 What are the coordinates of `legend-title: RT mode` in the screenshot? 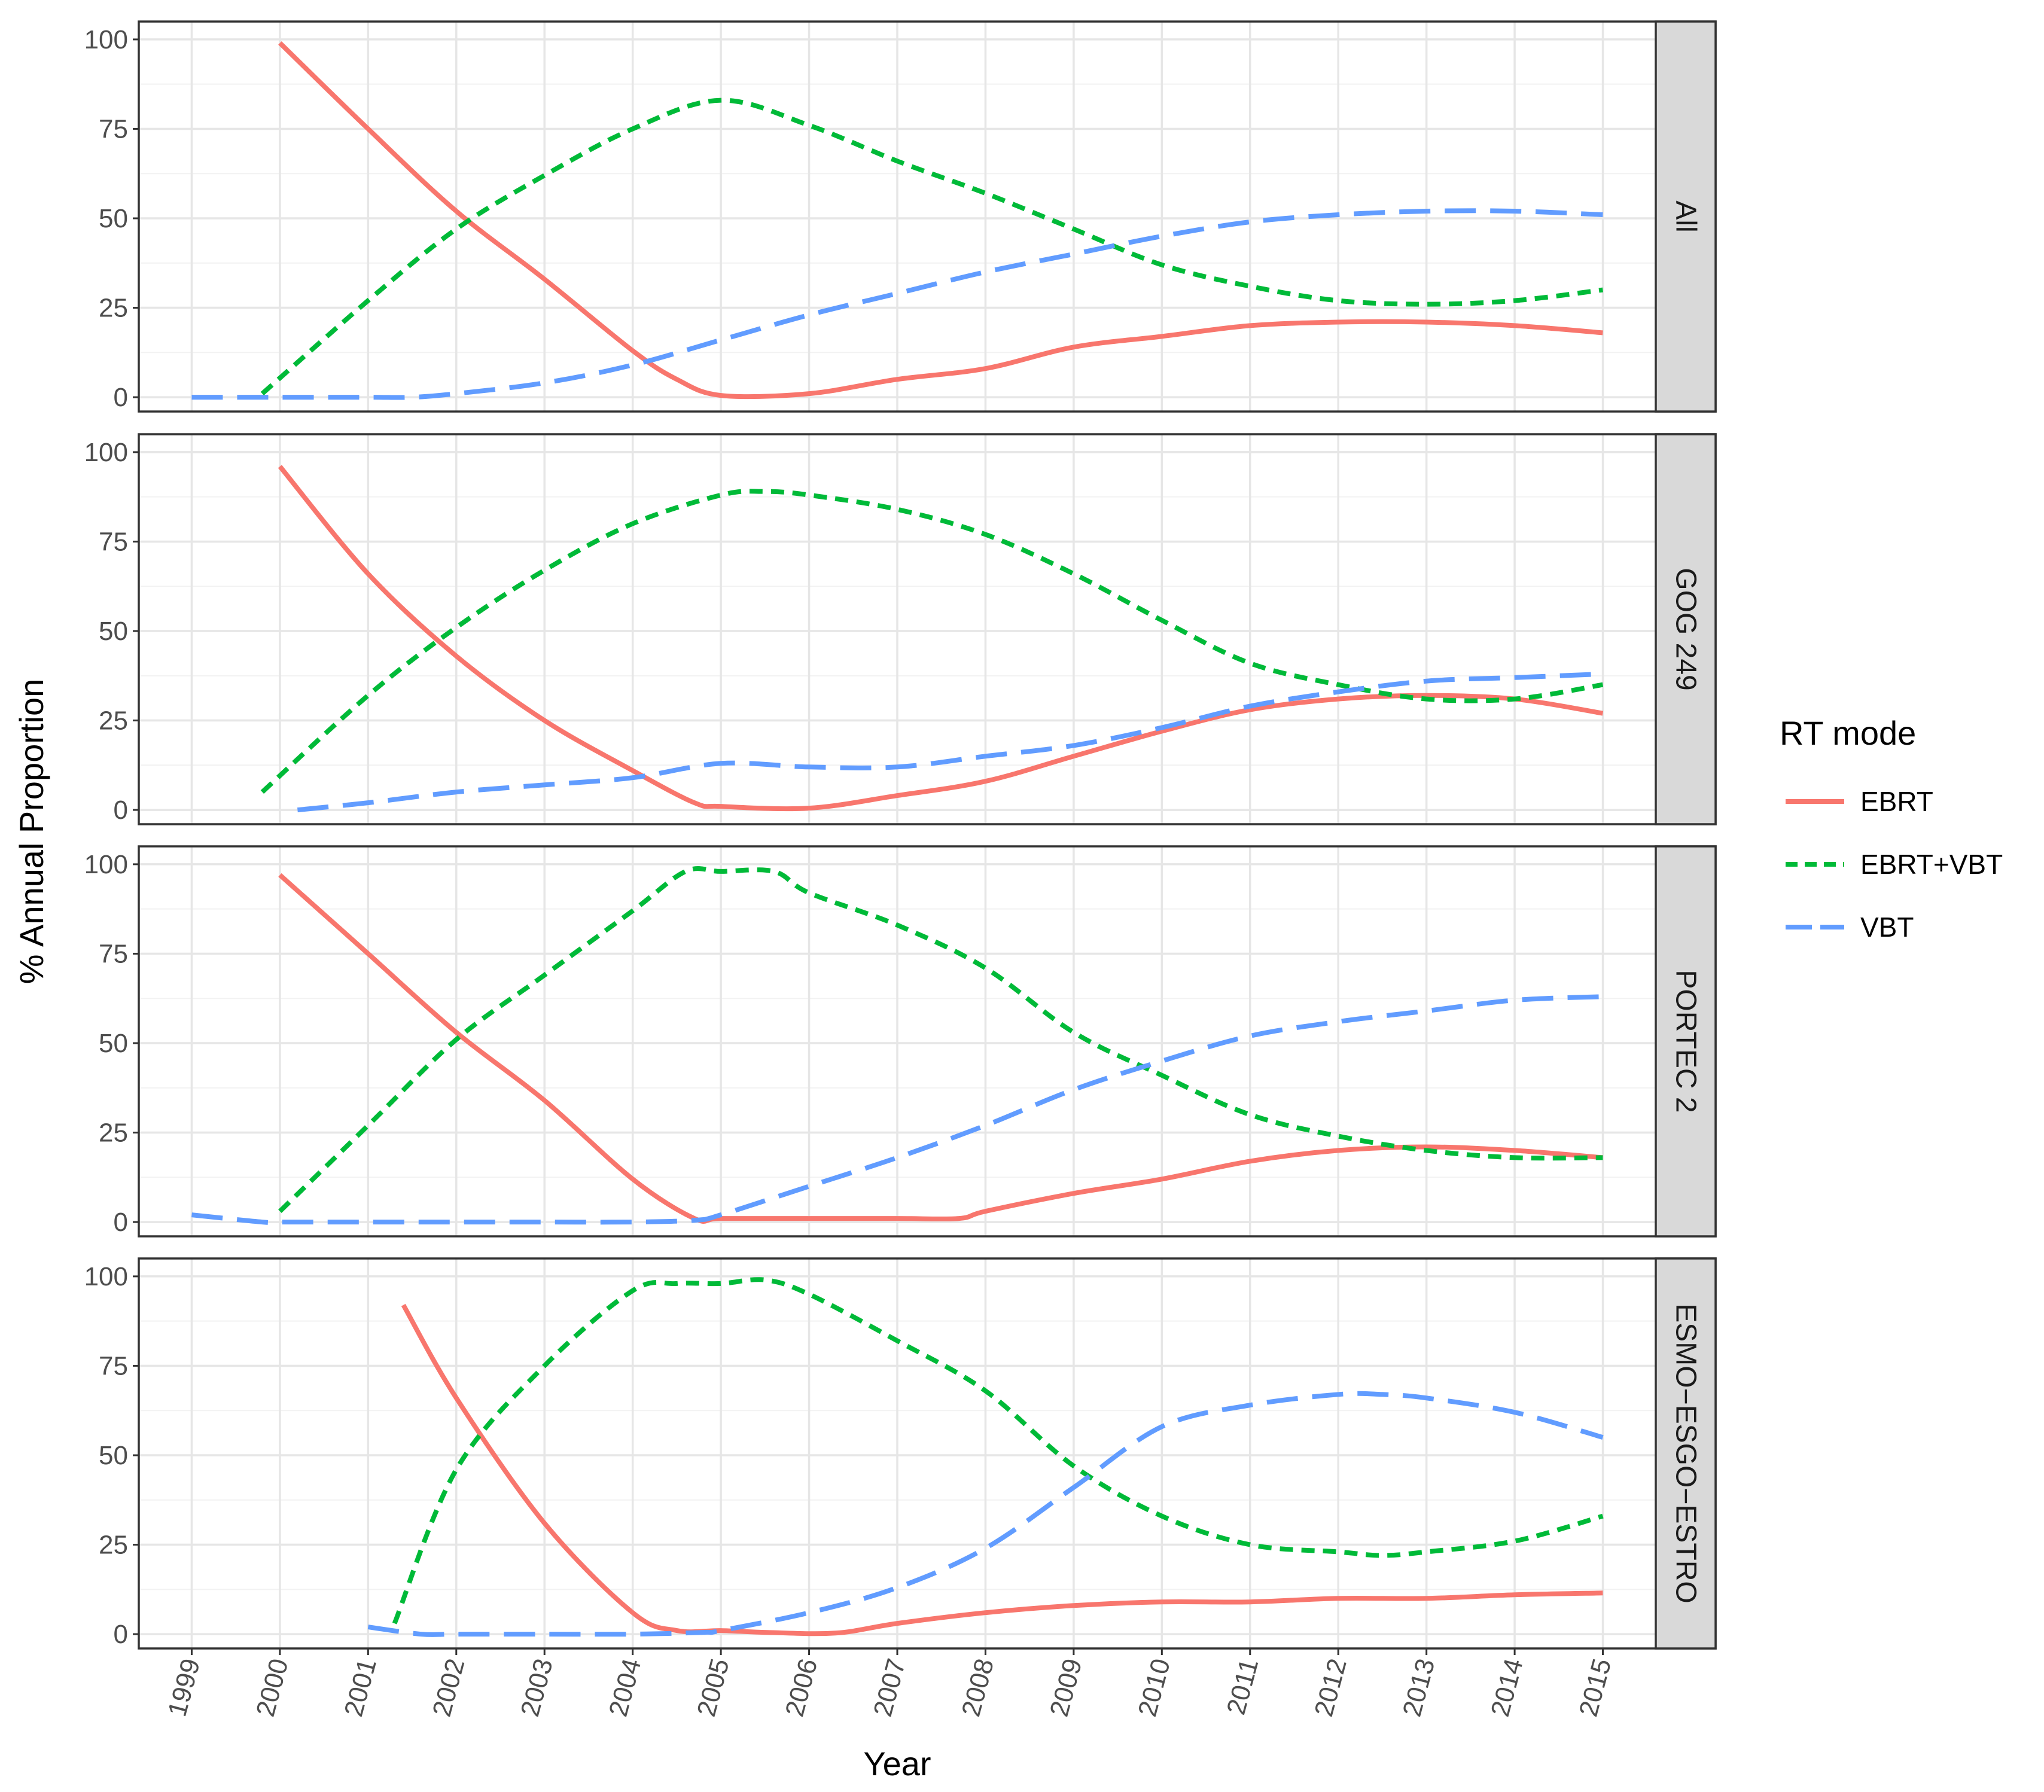 It's located at (1848, 733).